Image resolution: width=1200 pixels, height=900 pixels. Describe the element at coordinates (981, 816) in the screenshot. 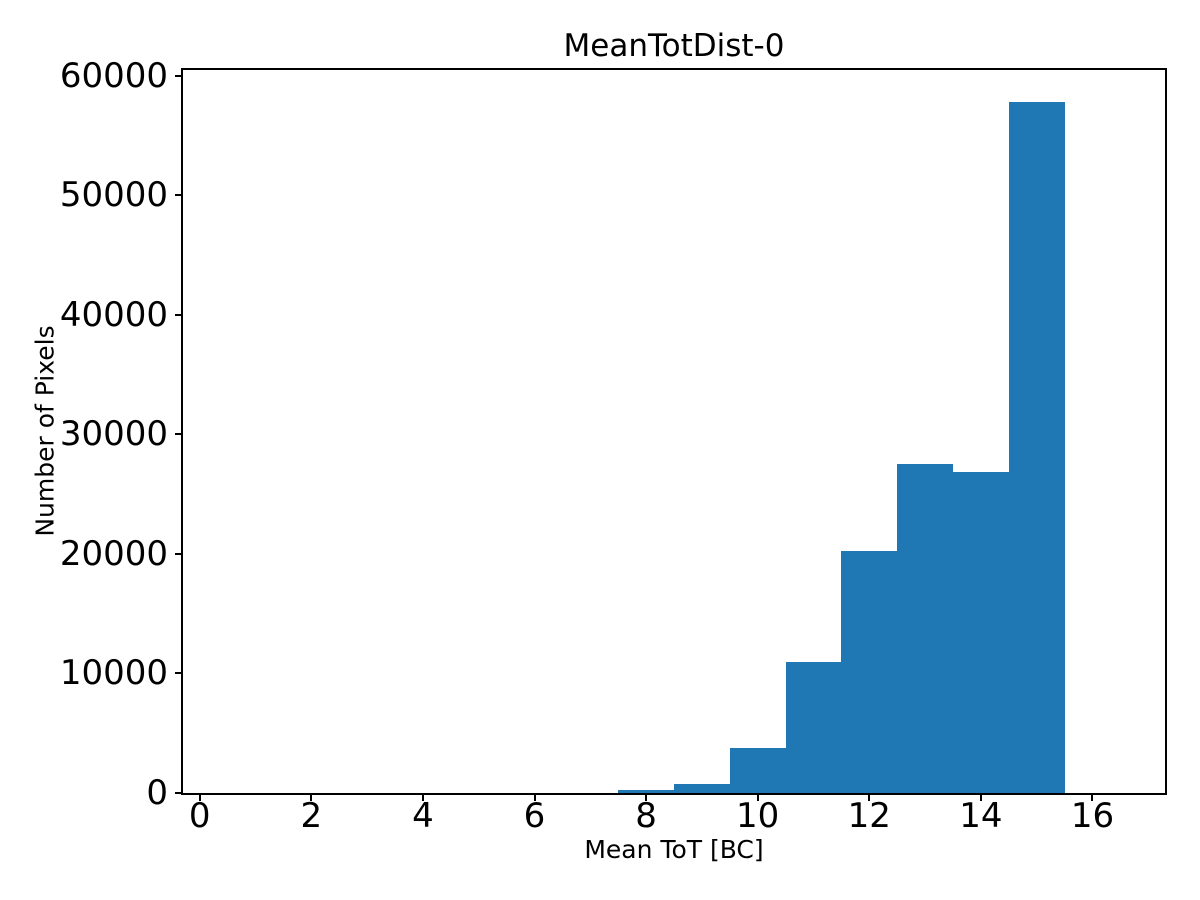

I see `x-tick-label: 14` at that location.